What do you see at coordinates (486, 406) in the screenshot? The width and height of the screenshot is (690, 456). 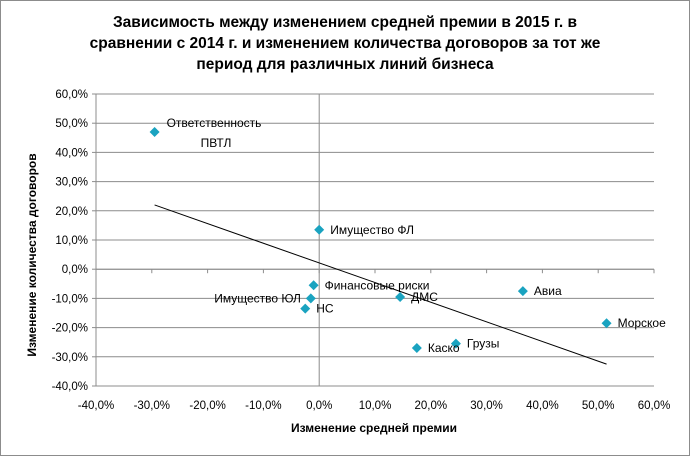 I see `x-tick-label: 30,0%` at bounding box center [486, 406].